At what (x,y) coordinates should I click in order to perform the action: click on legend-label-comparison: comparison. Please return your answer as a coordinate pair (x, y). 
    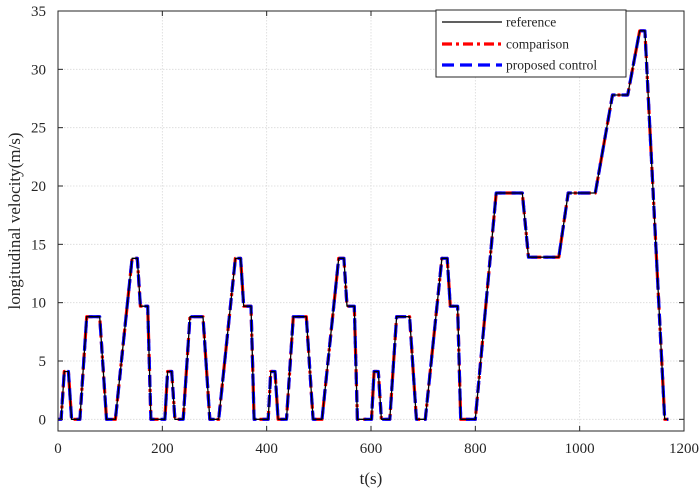
    Looking at the image, I should click on (537, 44).